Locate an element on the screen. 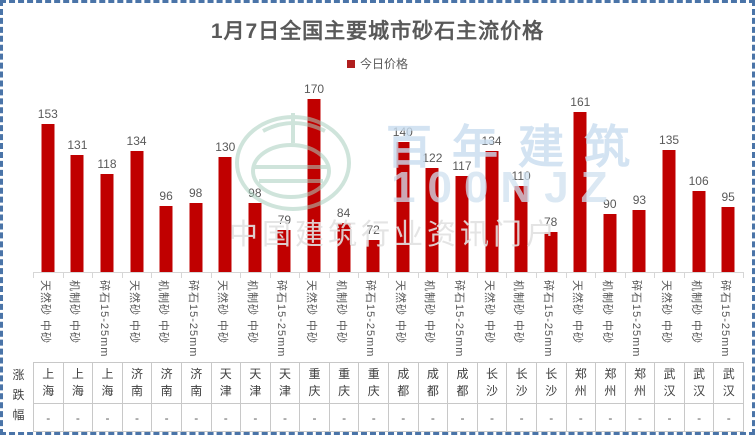 The image size is (755, 435). bar-column: 170 is located at coordinates (314, 177).